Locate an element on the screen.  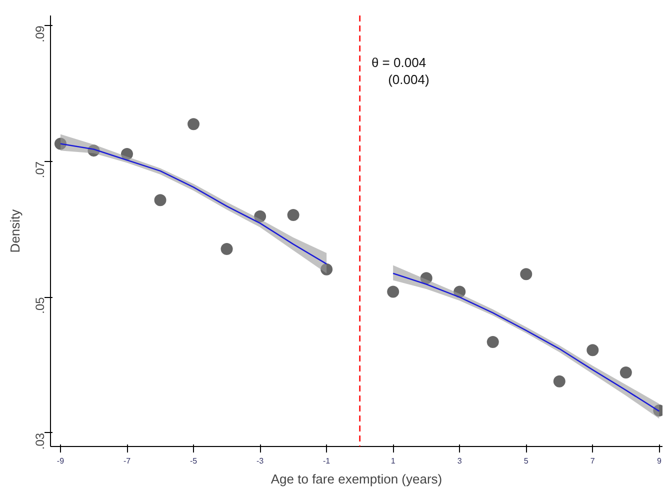
x-tick-label: 5 is located at coordinates (526, 461).